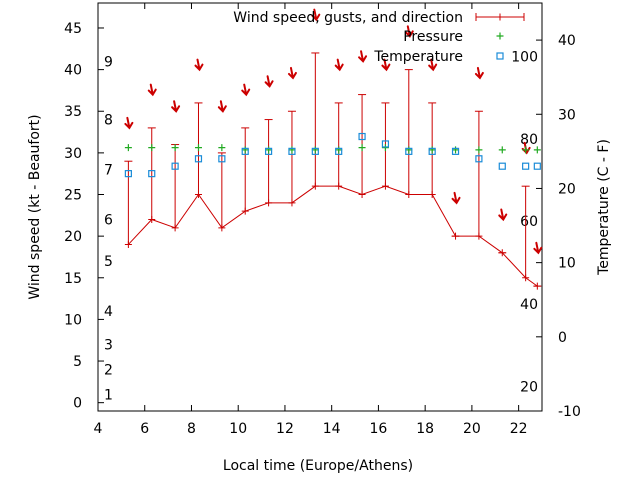  What do you see at coordinates (332, 155) in the screenshot?
I see `temperature-series` at bounding box center [332, 155].